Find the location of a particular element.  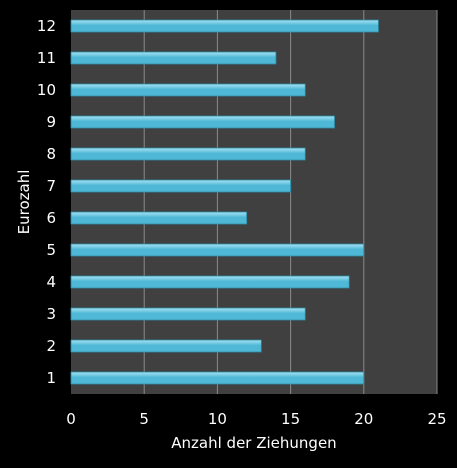

y-tick-label: 7 is located at coordinates (51, 186).